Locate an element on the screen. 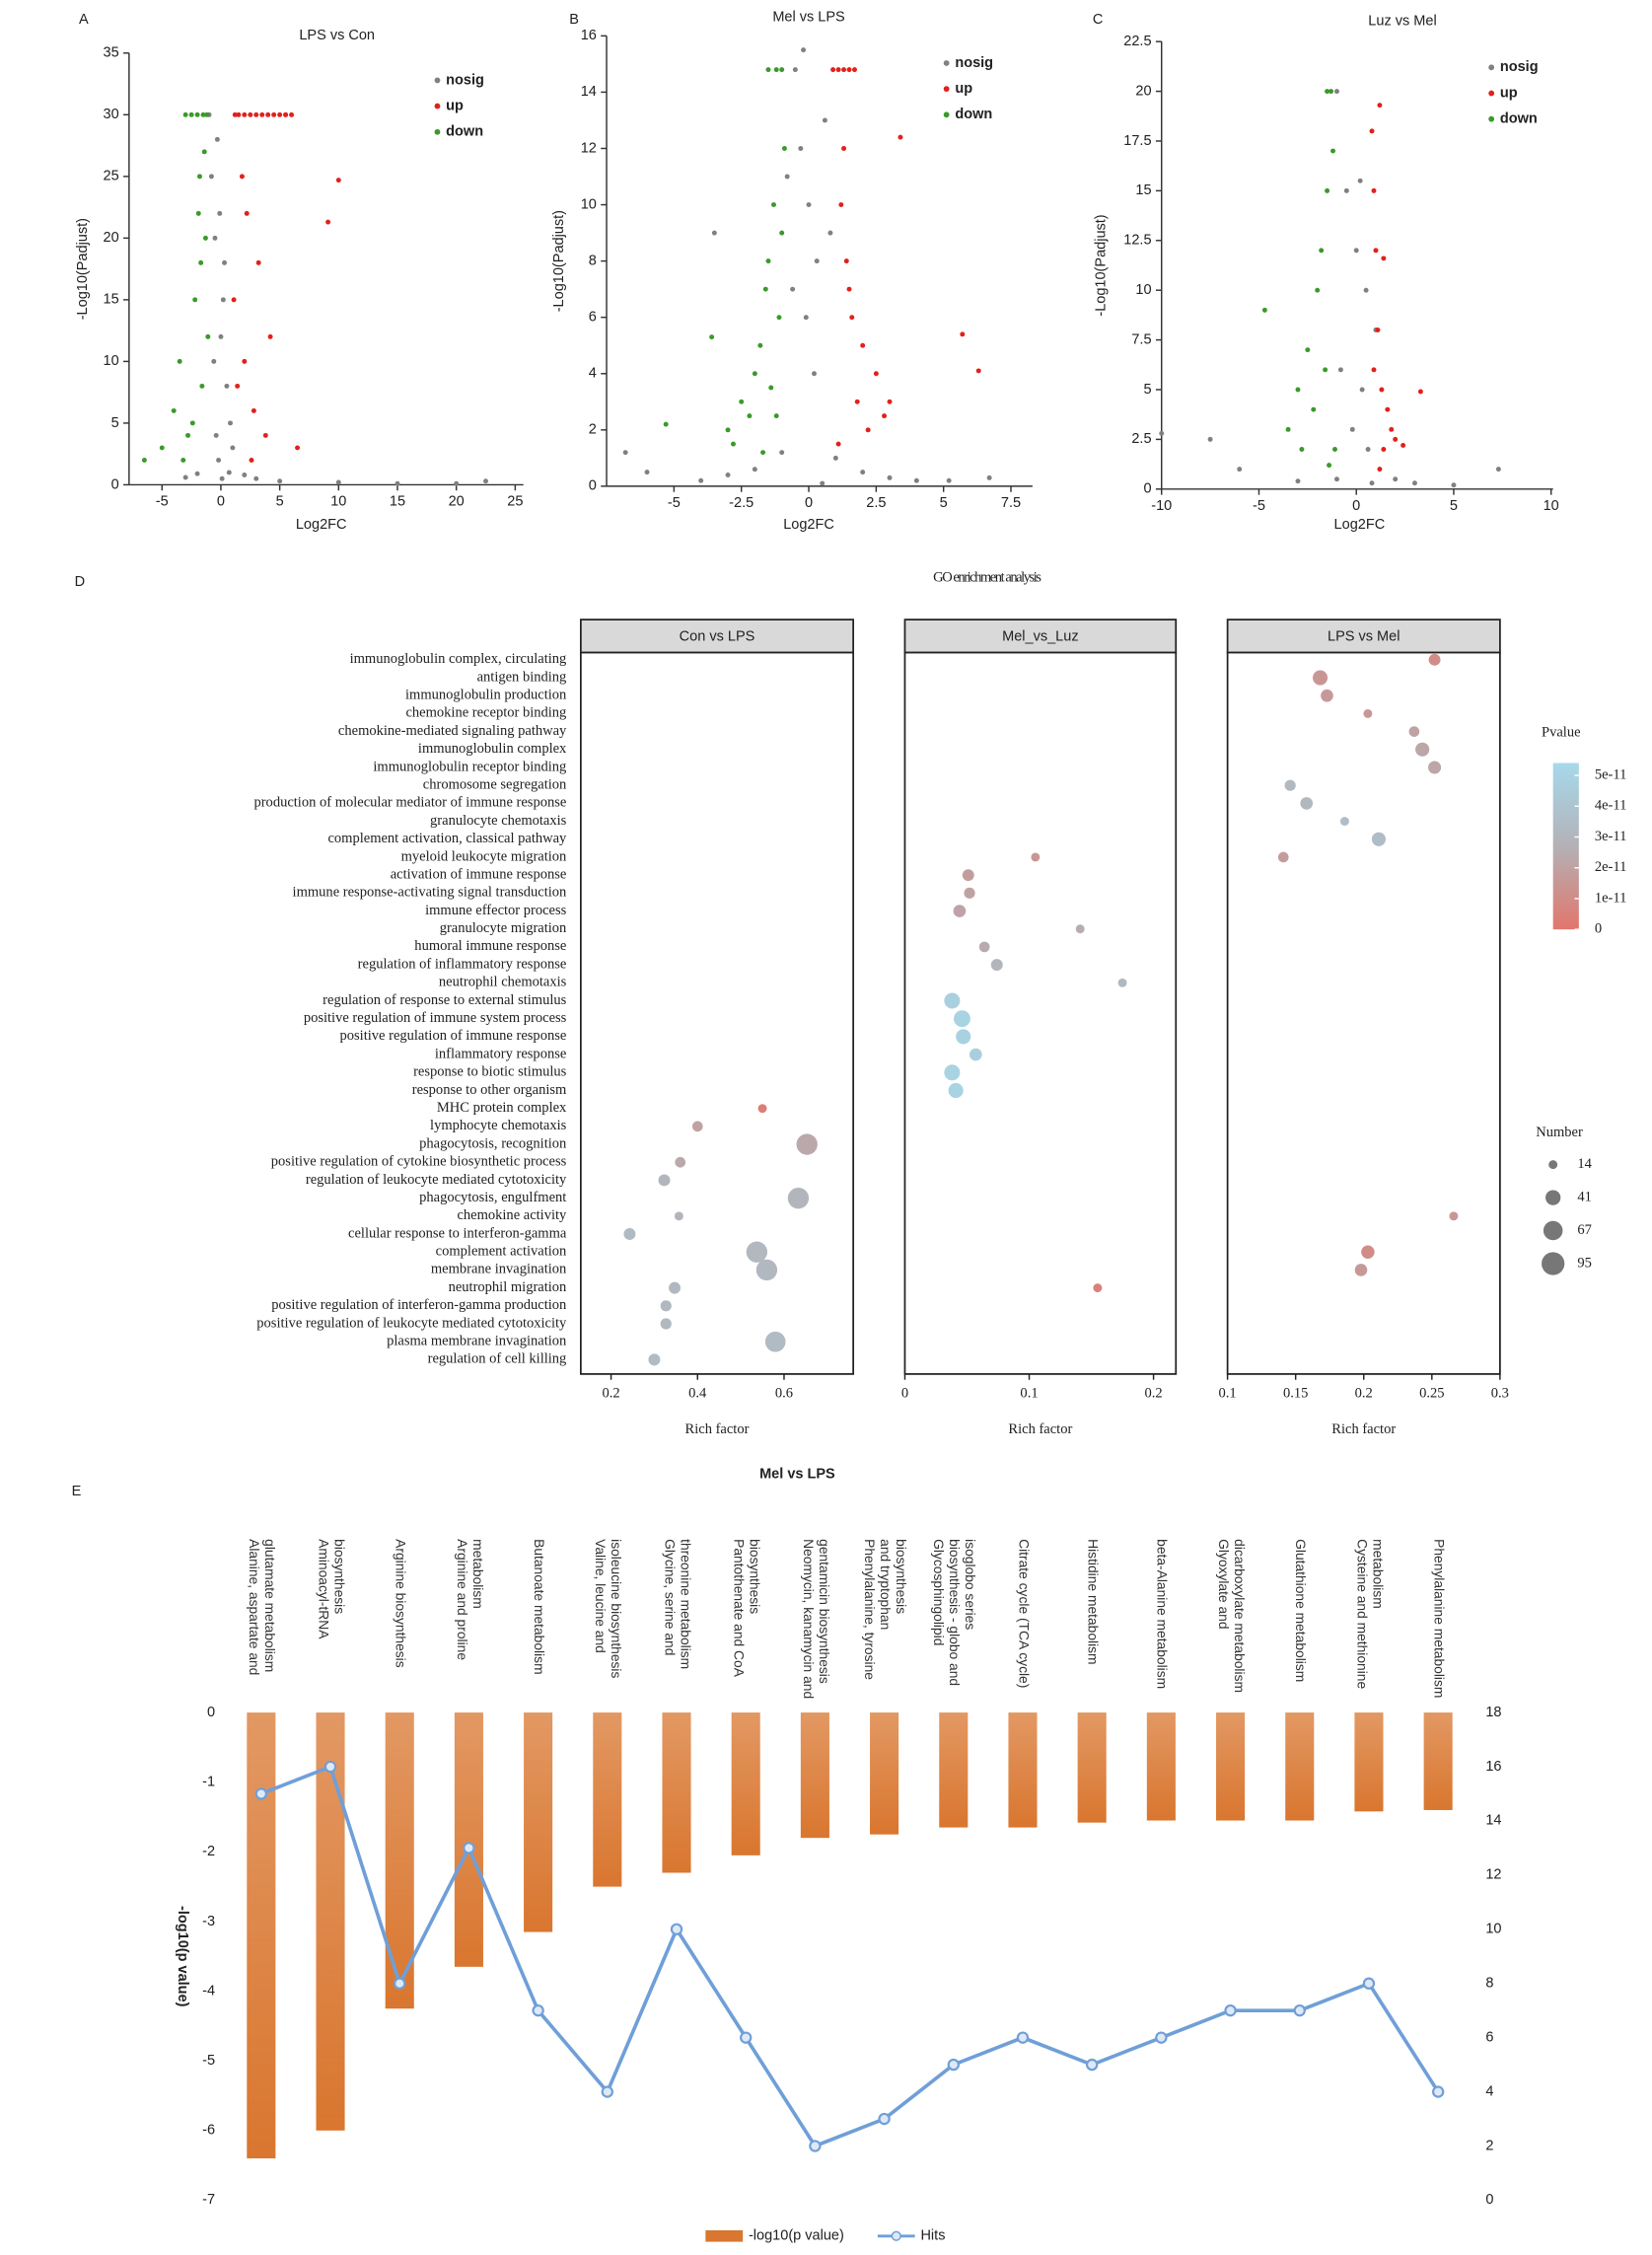 The height and width of the screenshot is (2255, 1652). y-tick-label: -1 is located at coordinates (209, 1782).